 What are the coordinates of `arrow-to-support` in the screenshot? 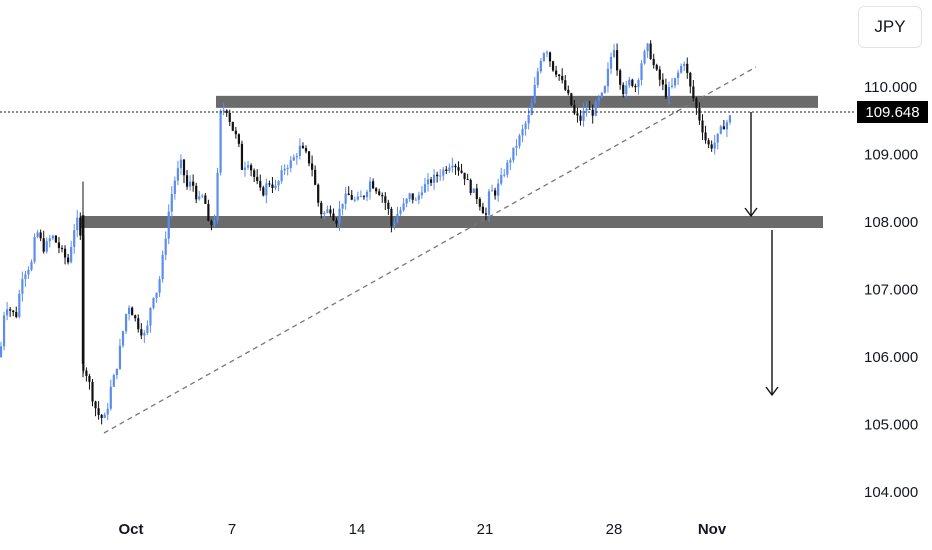 It's located at (751, 165).